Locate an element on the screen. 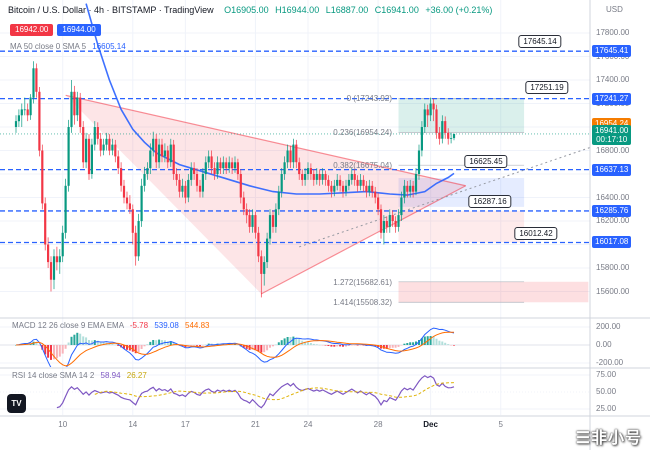  rsi-legend-label: RSI 14 close SMA 14 2 is located at coordinates (53, 375).